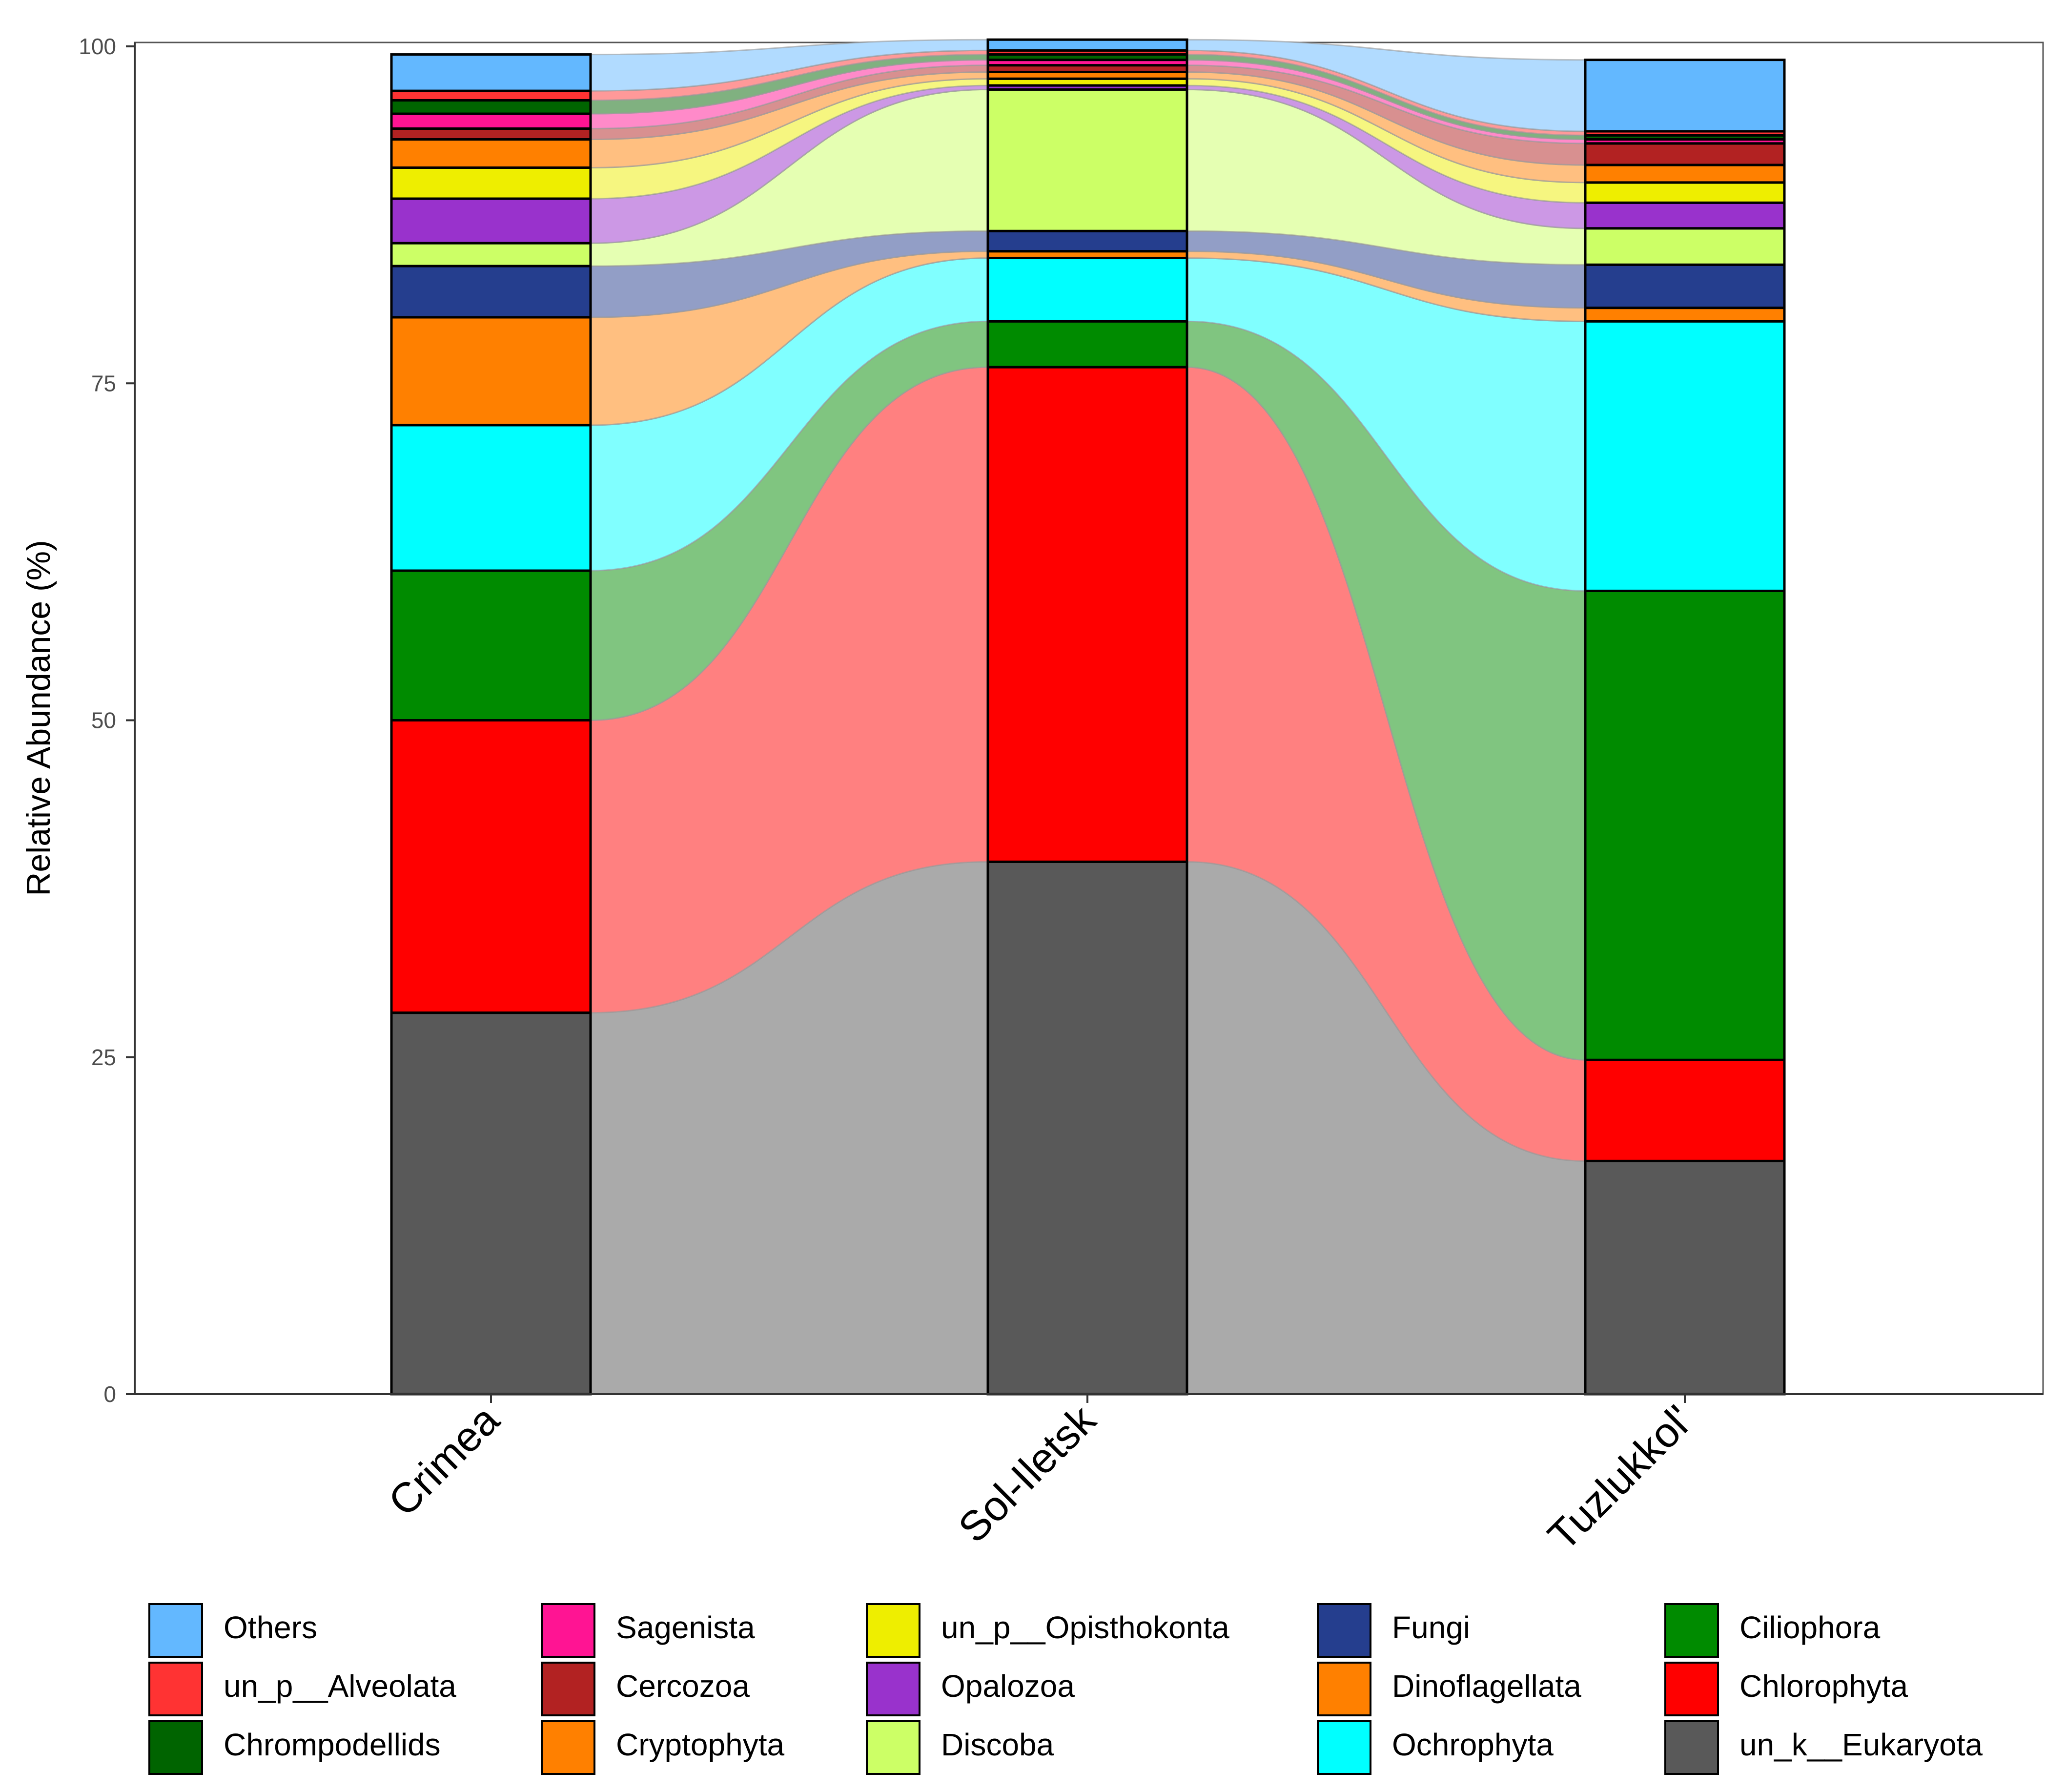 The image size is (2066, 1792). What do you see at coordinates (1344, 1630) in the screenshot?
I see `legend-swatch-fungi` at bounding box center [1344, 1630].